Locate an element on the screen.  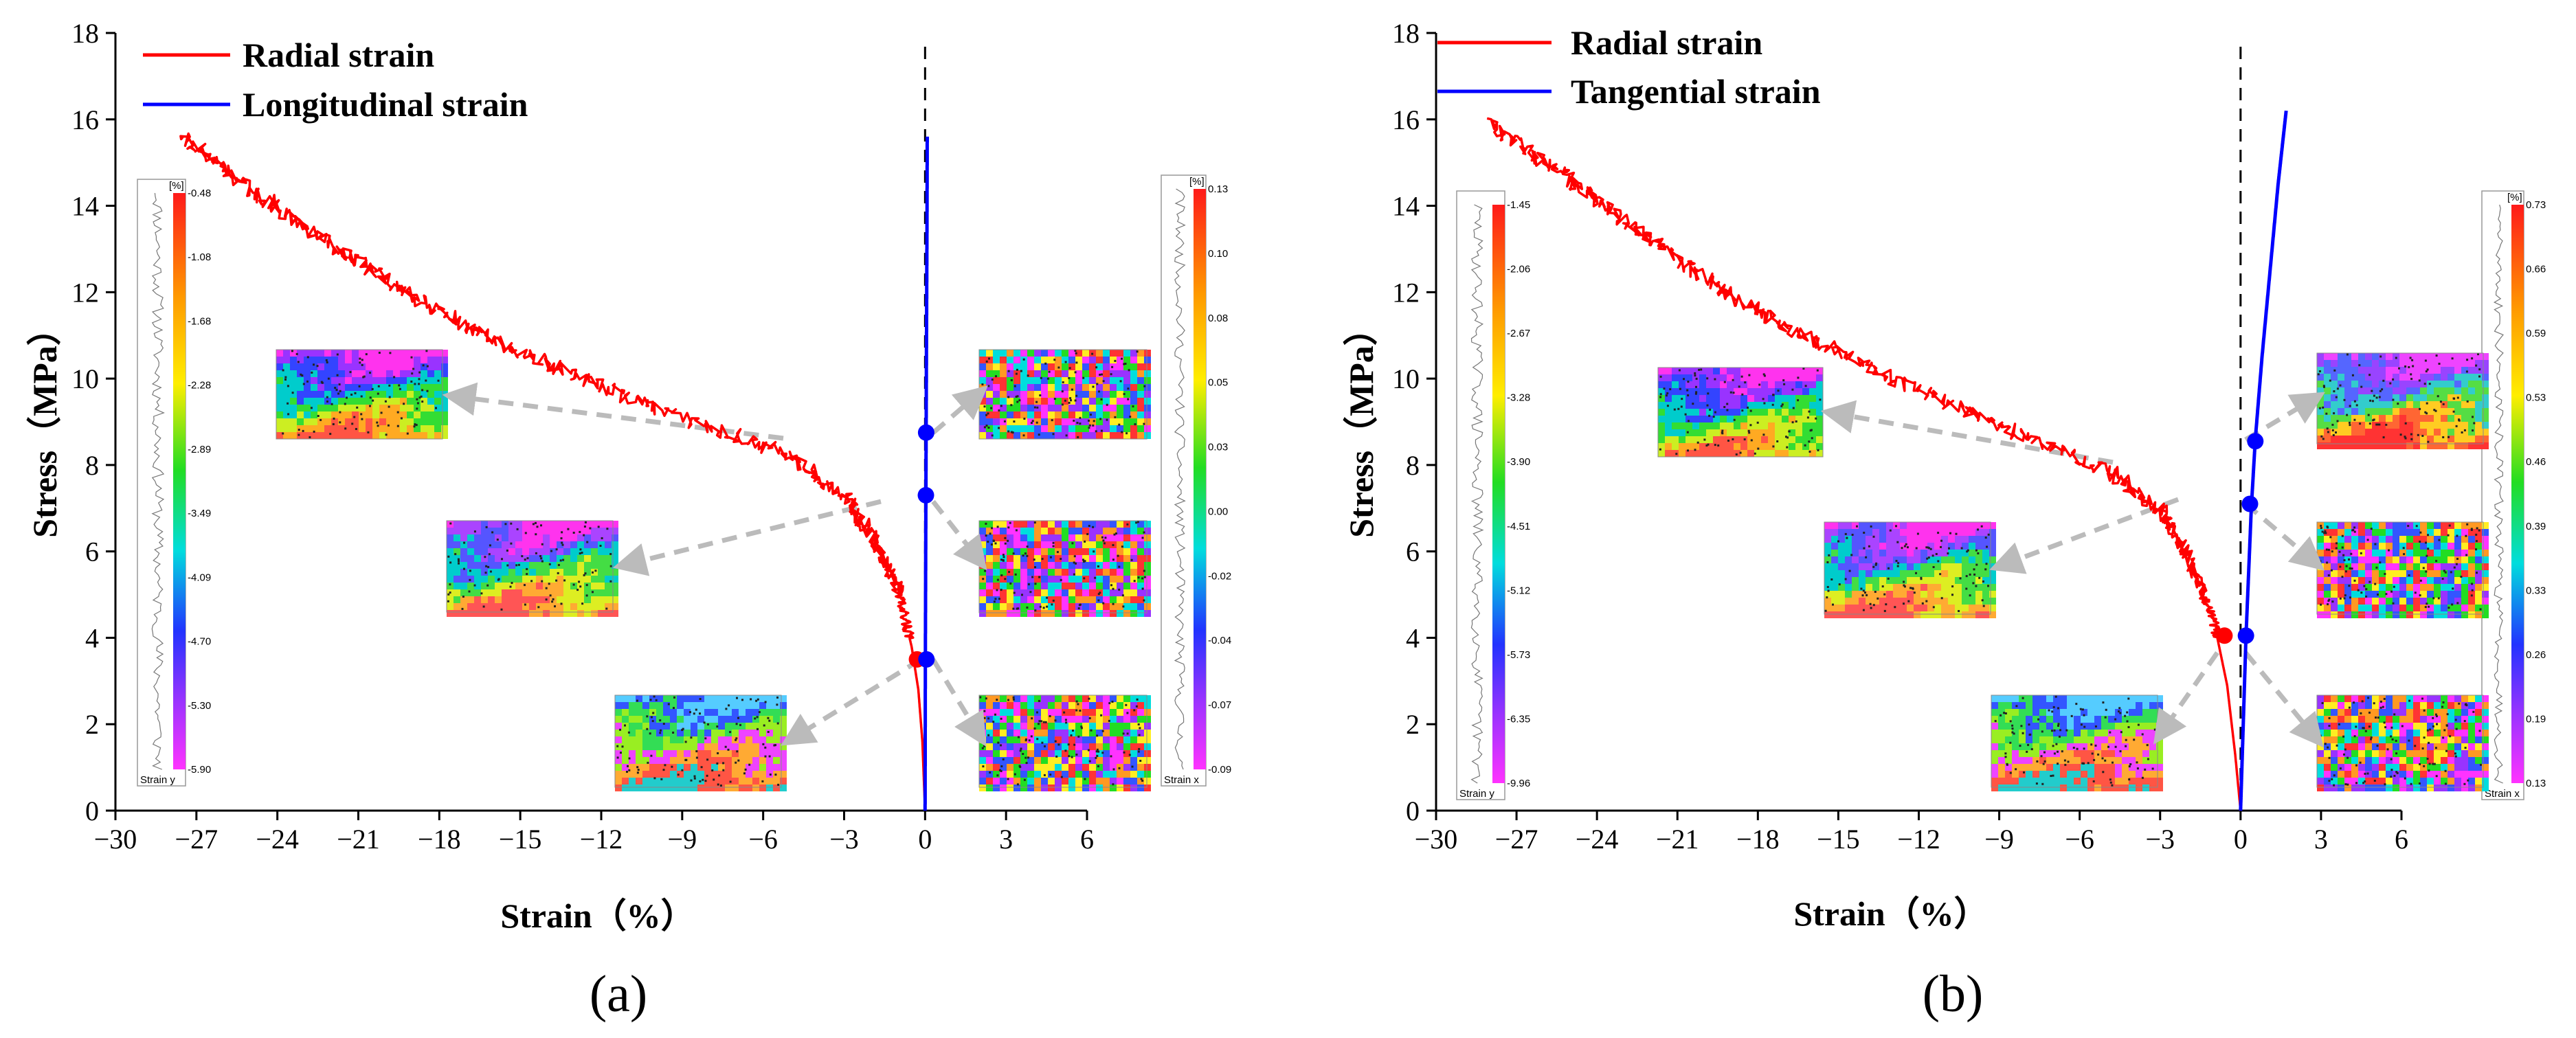
y-tick-label: 6 is located at coordinates (1413, 552).